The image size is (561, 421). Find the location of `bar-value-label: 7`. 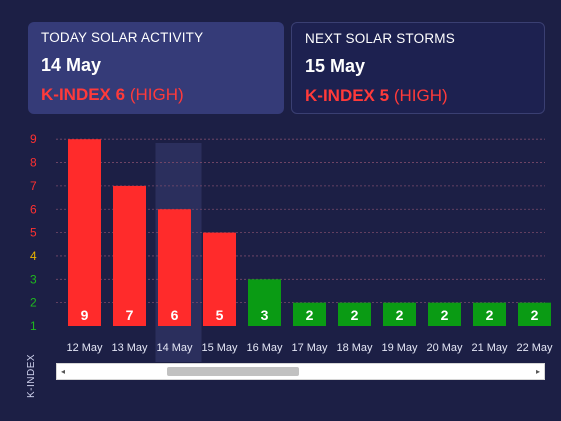

bar-value-label: 7 is located at coordinates (130, 315).